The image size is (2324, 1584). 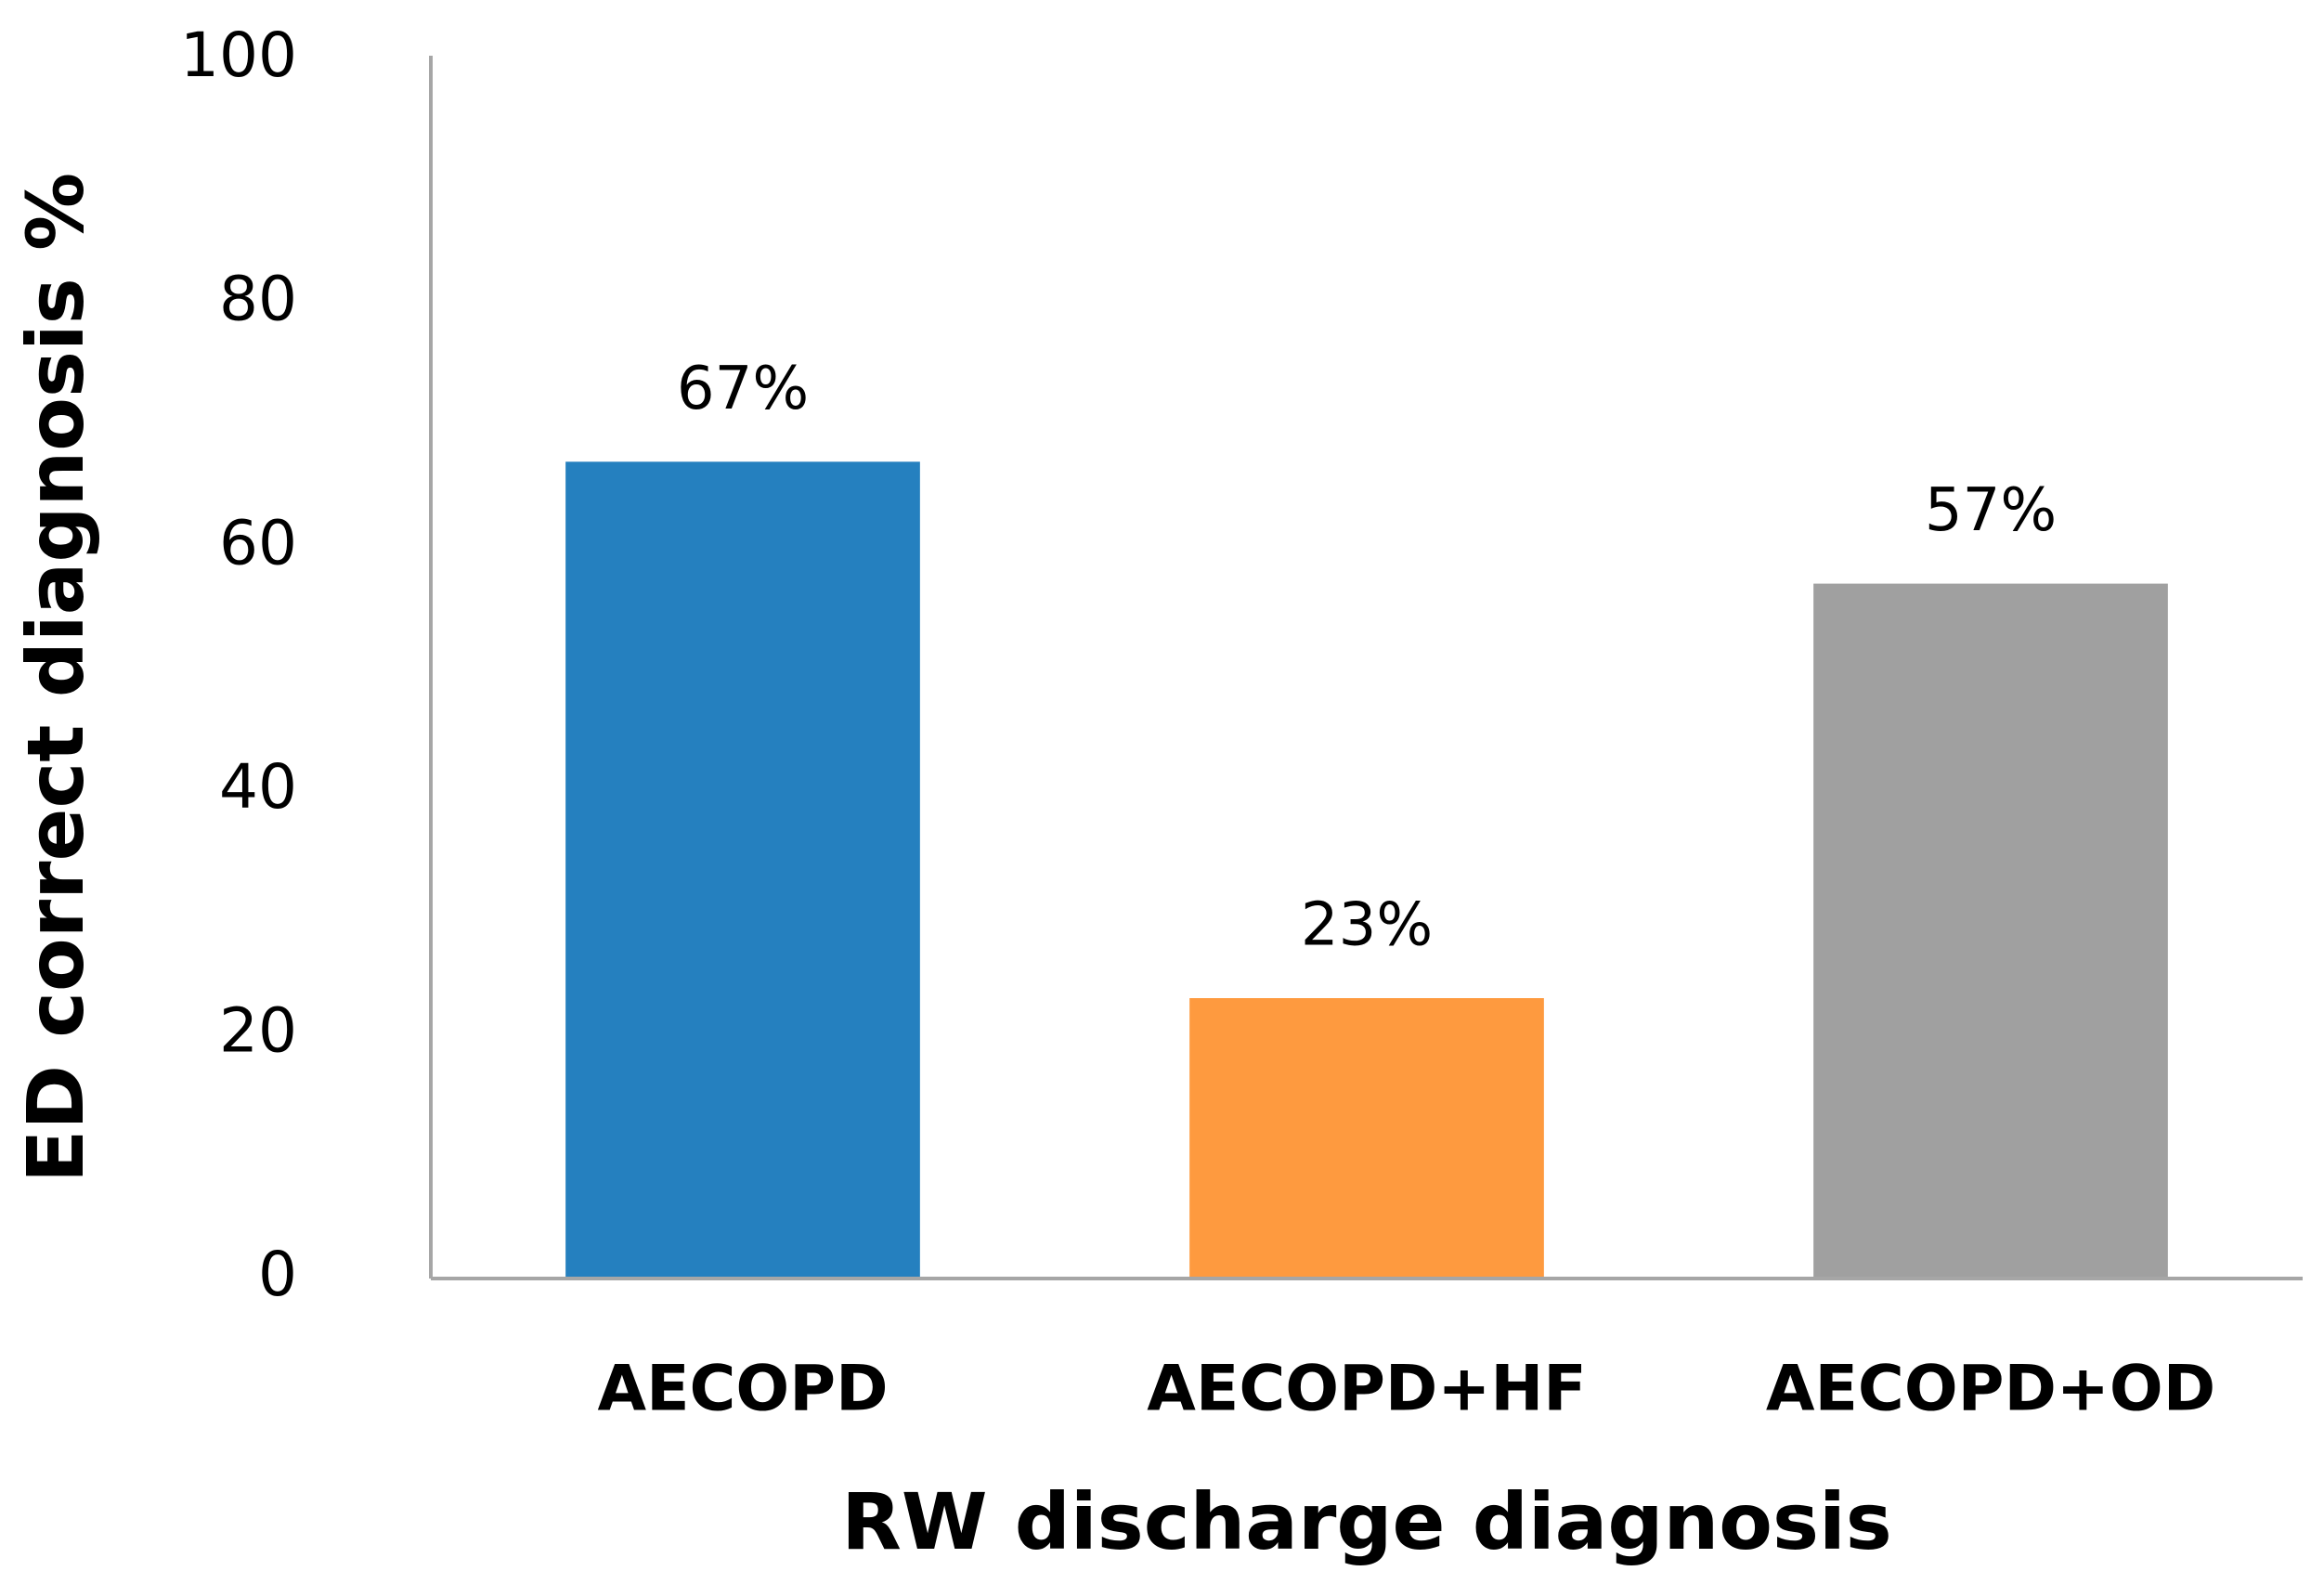 I want to click on value-label: 23%, so click(x=1367, y=925).